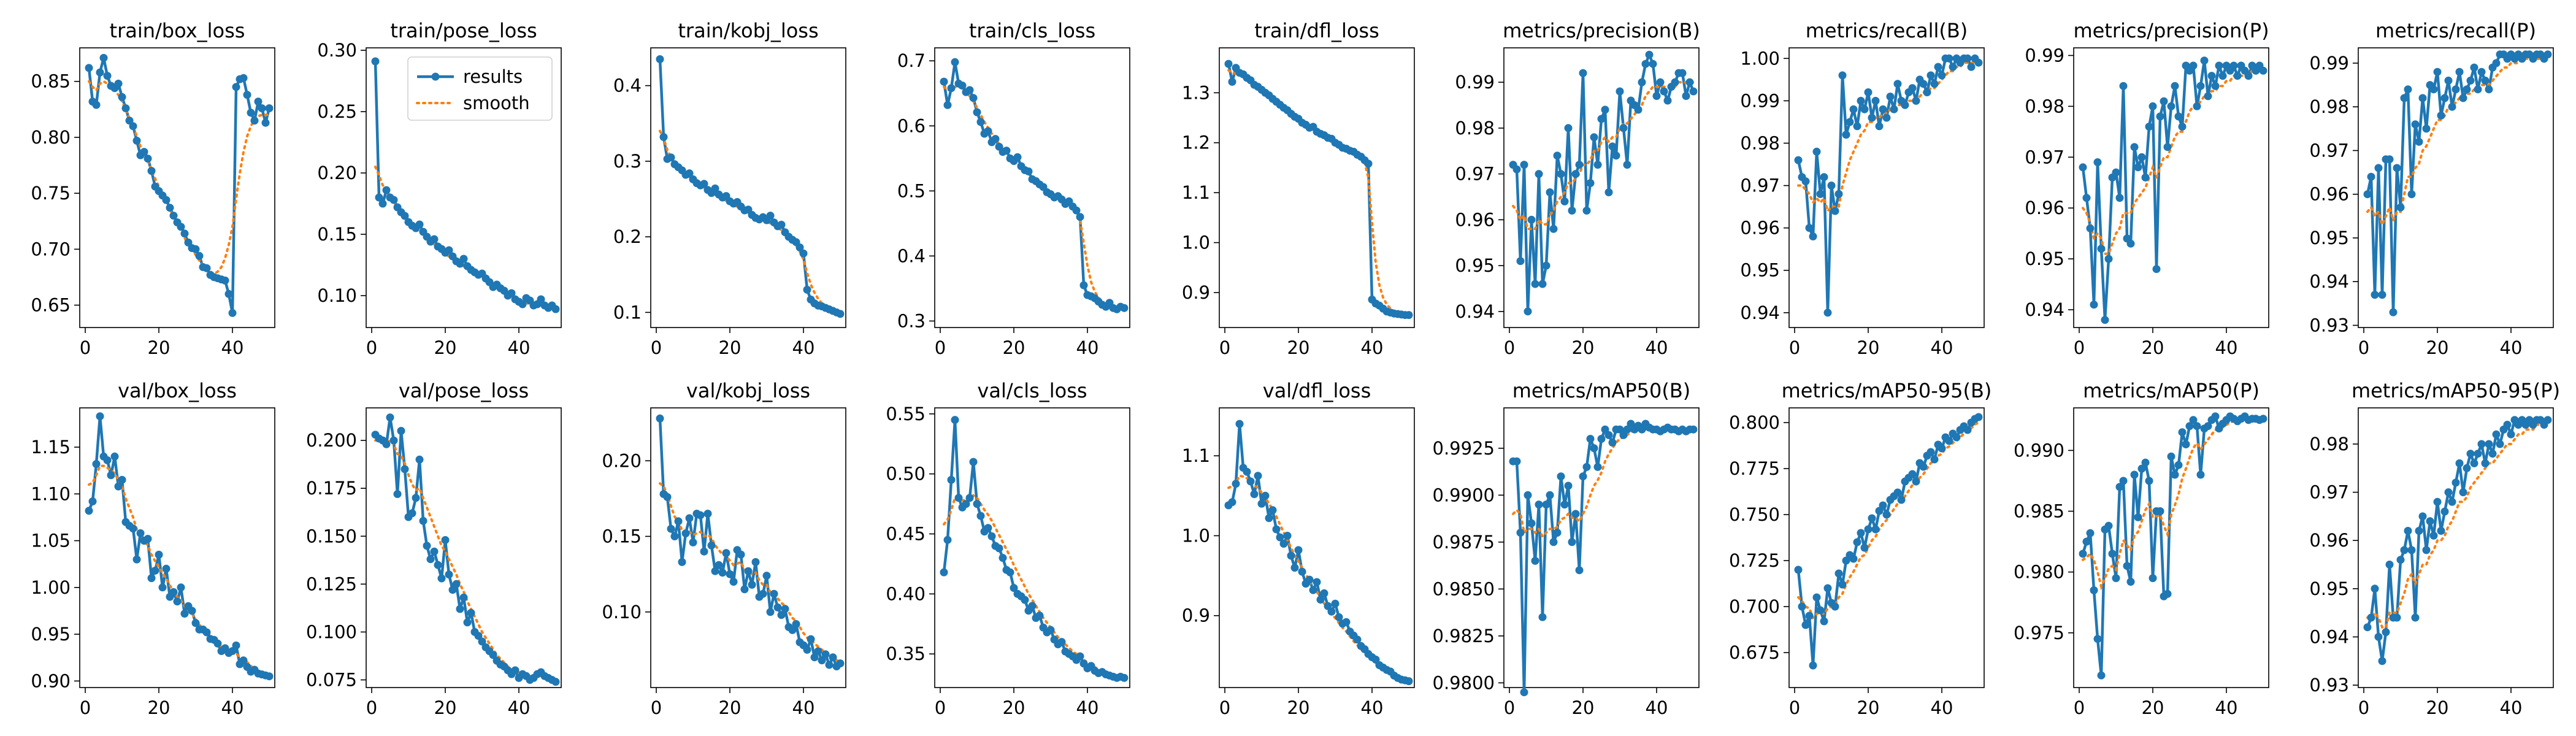 The image size is (2576, 736). Describe the element at coordinates (2455, 30) in the screenshot. I see `subplot-title: metrics/recall(P)` at that location.